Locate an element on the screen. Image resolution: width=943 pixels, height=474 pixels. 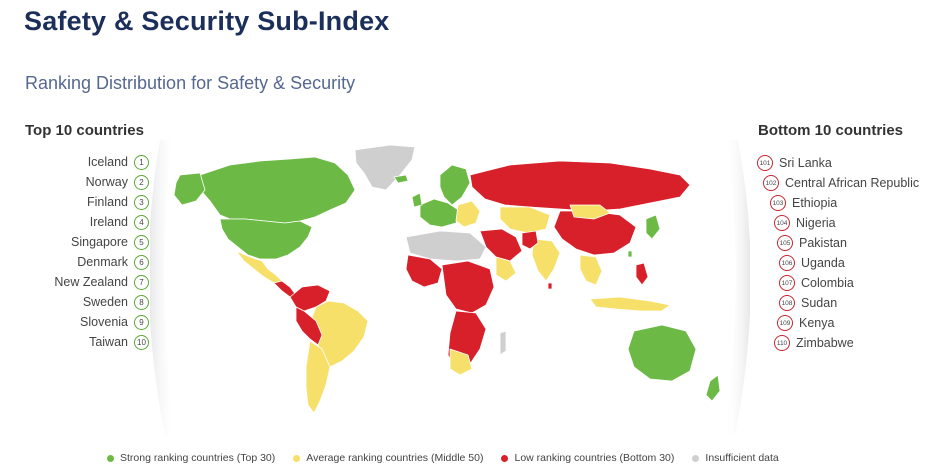
country-name: Colombia is located at coordinates (827, 283).